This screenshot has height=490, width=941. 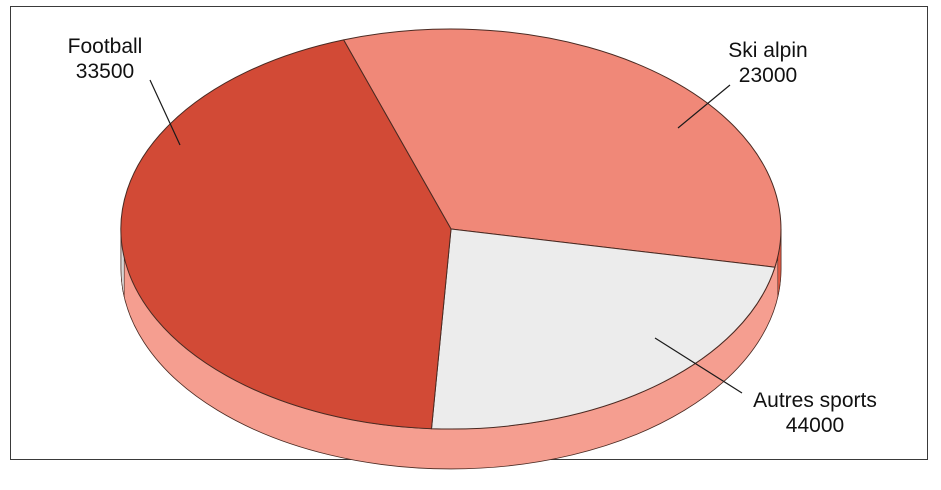 I want to click on slice-label-ski-alpin: Ski alpin, so click(x=767, y=50).